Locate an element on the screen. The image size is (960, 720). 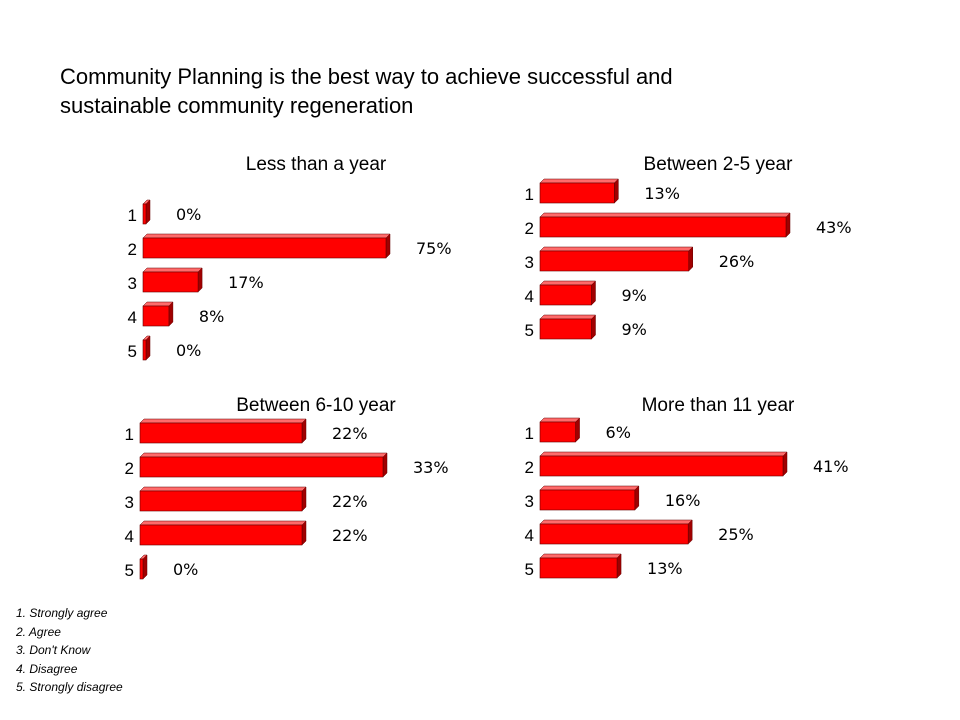
category-label-between-6-10-year-1: 1 is located at coordinates (129, 434).